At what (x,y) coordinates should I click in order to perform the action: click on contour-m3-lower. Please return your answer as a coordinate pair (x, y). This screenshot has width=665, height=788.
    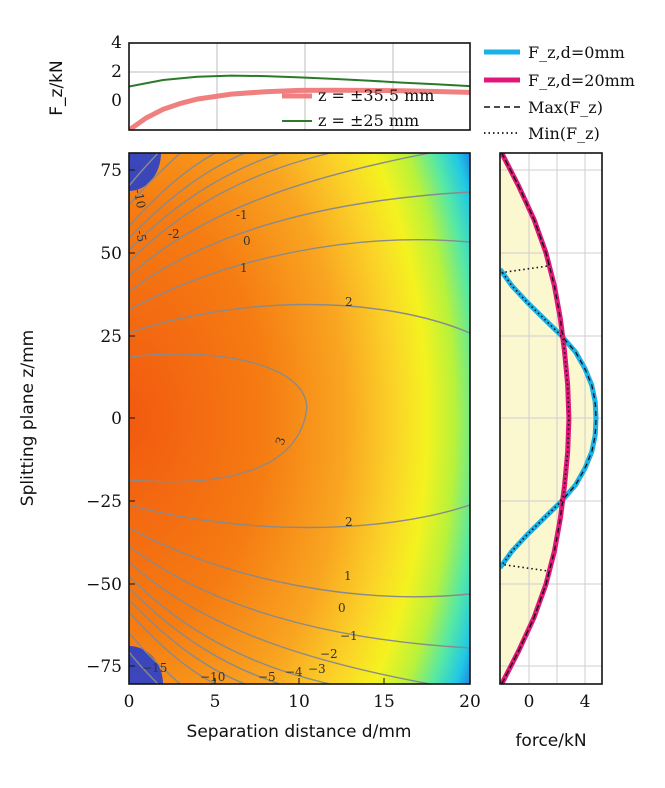
    Looking at the image, I should click on (205, 635).